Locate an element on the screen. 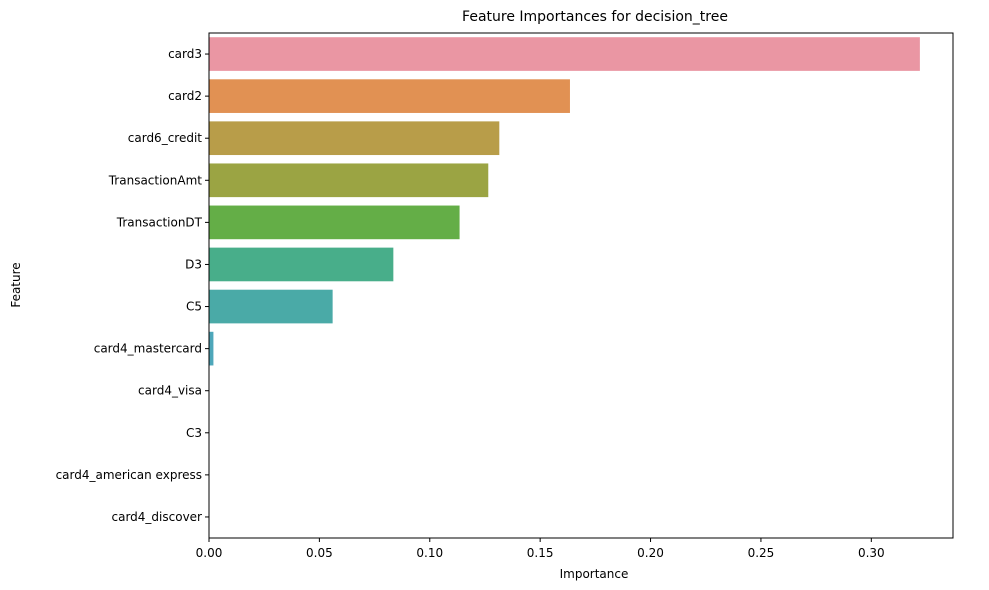  y-axis-label: Feature is located at coordinates (16, 284).